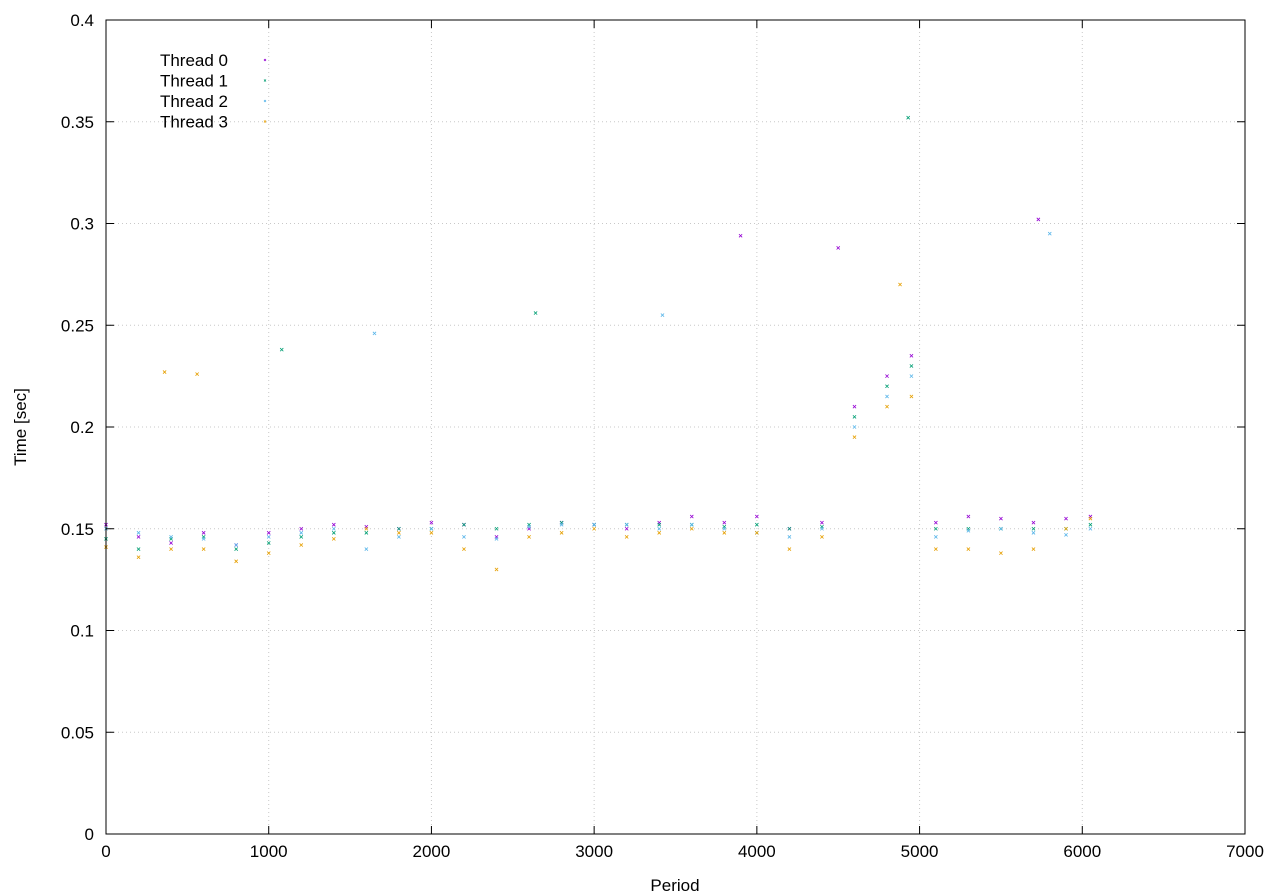 This screenshot has height=896, width=1280. I want to click on y-tick-label: 0.3, so click(82, 224).